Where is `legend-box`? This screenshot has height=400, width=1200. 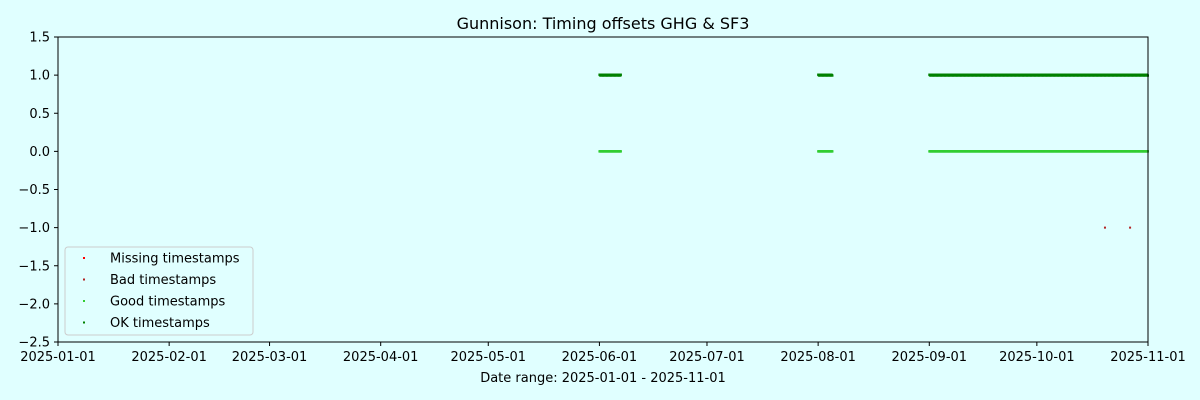 legend-box is located at coordinates (159, 291).